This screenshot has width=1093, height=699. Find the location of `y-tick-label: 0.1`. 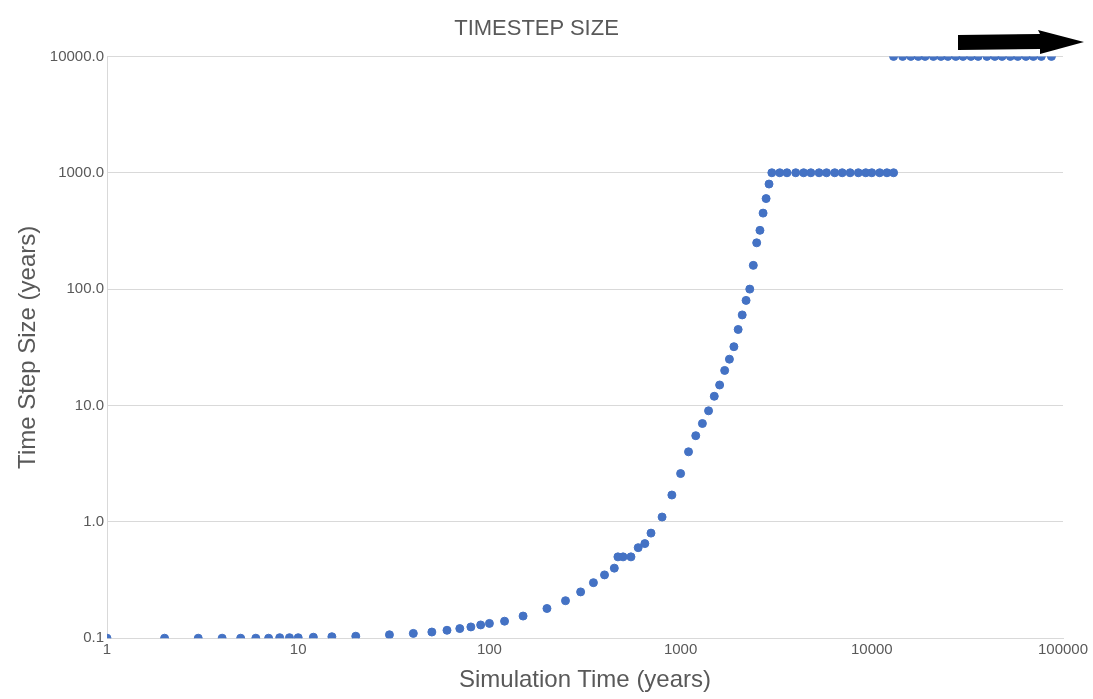

y-tick-label: 0.1 is located at coordinates (94, 637).